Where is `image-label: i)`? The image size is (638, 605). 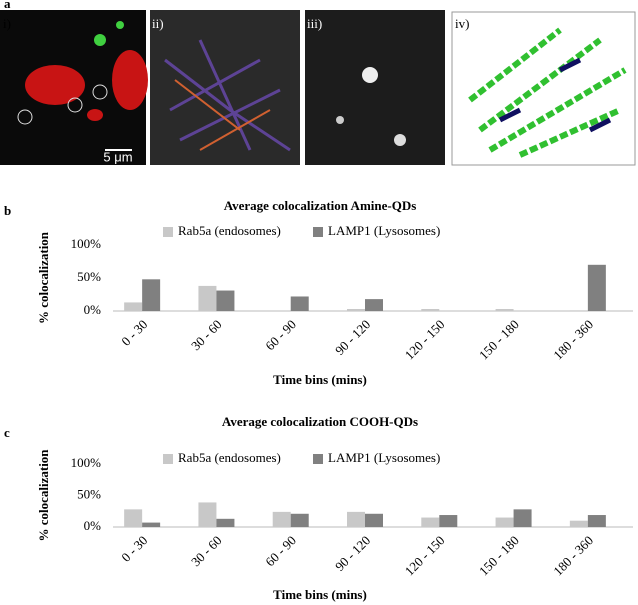 image-label: i) is located at coordinates (7, 23).